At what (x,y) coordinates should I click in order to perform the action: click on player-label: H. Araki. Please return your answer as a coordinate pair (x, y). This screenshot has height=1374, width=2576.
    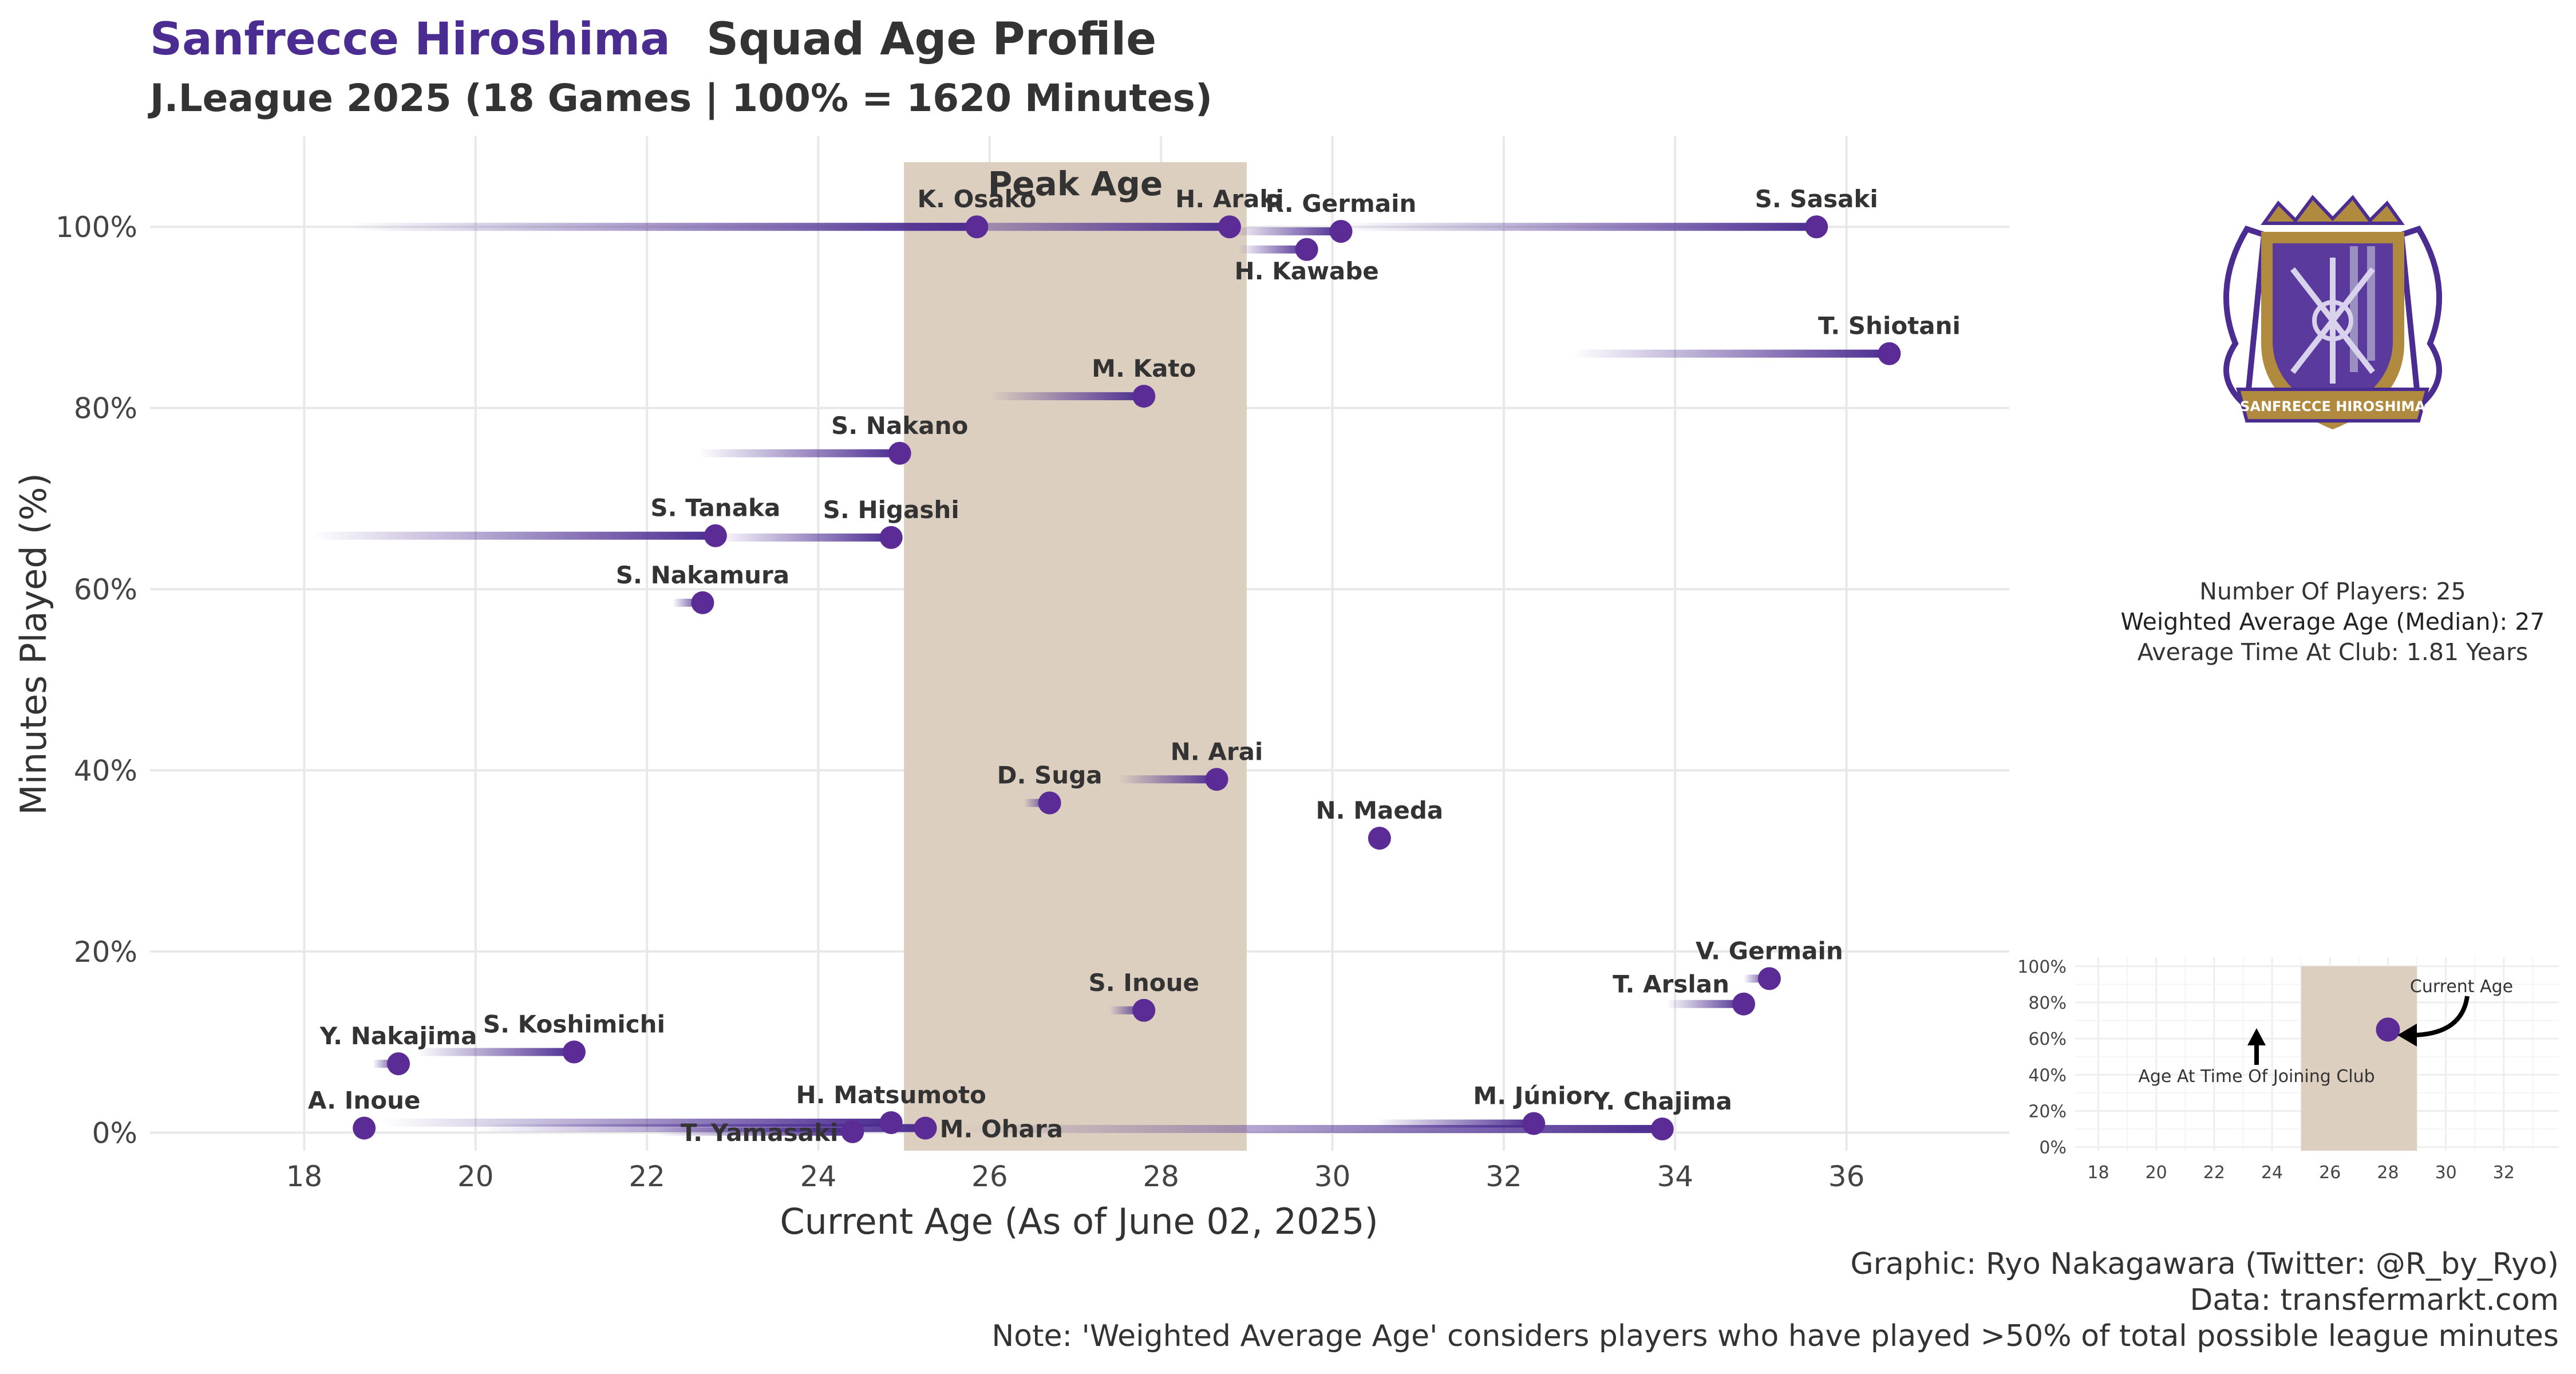
    Looking at the image, I should click on (1229, 199).